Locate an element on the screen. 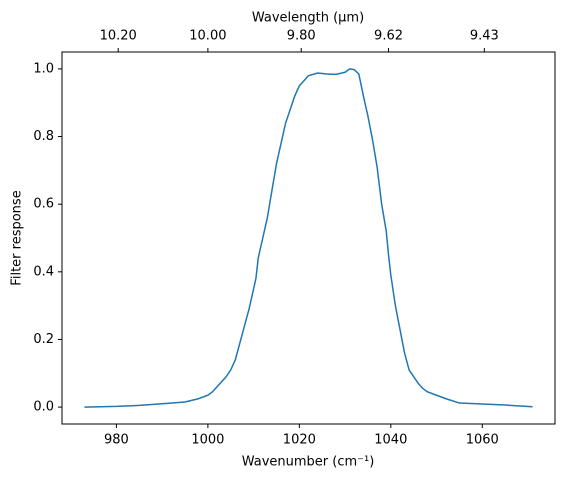 The width and height of the screenshot is (570, 480). y-tick-label: 0.2 is located at coordinates (43, 339).